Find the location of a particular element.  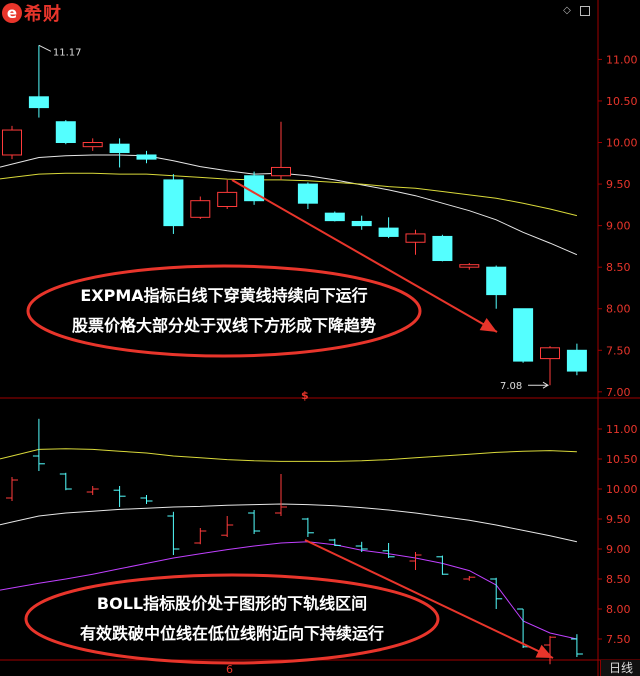

high-price-label: 11.17 is located at coordinates (67, 52).